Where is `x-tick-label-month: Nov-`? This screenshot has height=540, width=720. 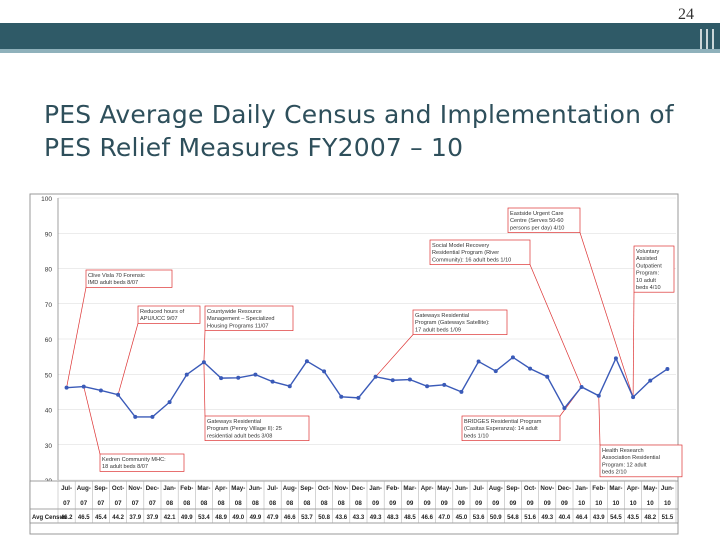 x-tick-label-month: Nov- is located at coordinates (135, 488).